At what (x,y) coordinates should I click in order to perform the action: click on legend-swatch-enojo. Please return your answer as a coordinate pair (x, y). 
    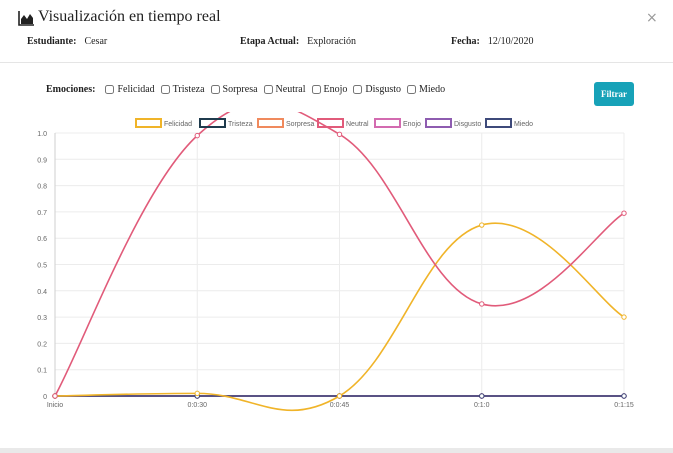
    Looking at the image, I should click on (387, 123).